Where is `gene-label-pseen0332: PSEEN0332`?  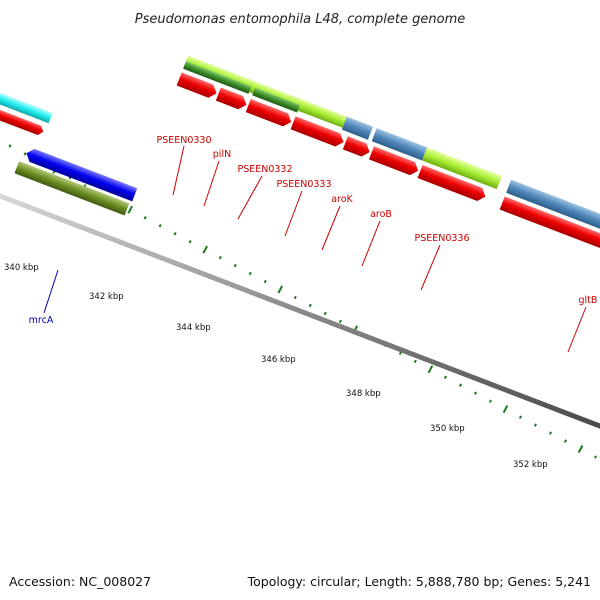
gene-label-pseen0332: PSEEN0332 is located at coordinates (264, 169).